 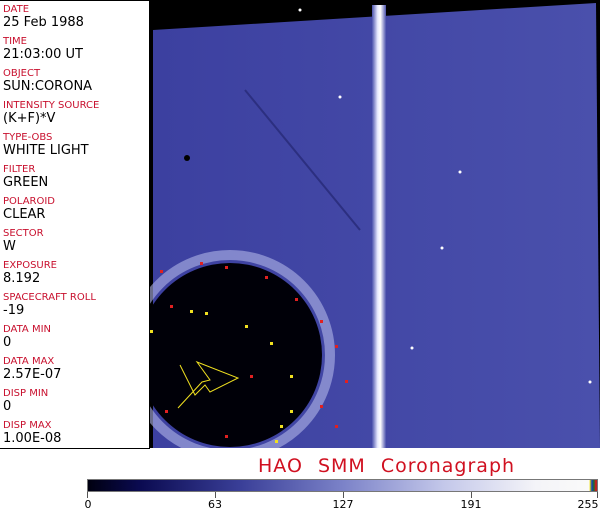 What do you see at coordinates (23, 233) in the screenshot?
I see `field-label: SECTOR` at bounding box center [23, 233].